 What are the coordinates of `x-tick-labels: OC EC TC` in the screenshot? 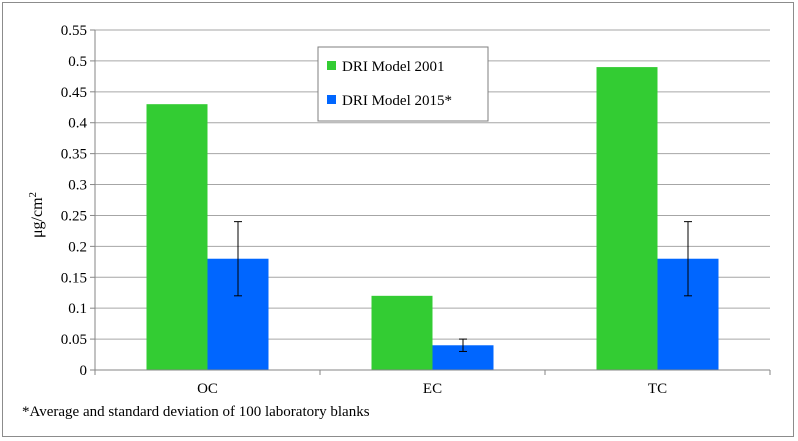 It's located at (432, 389).